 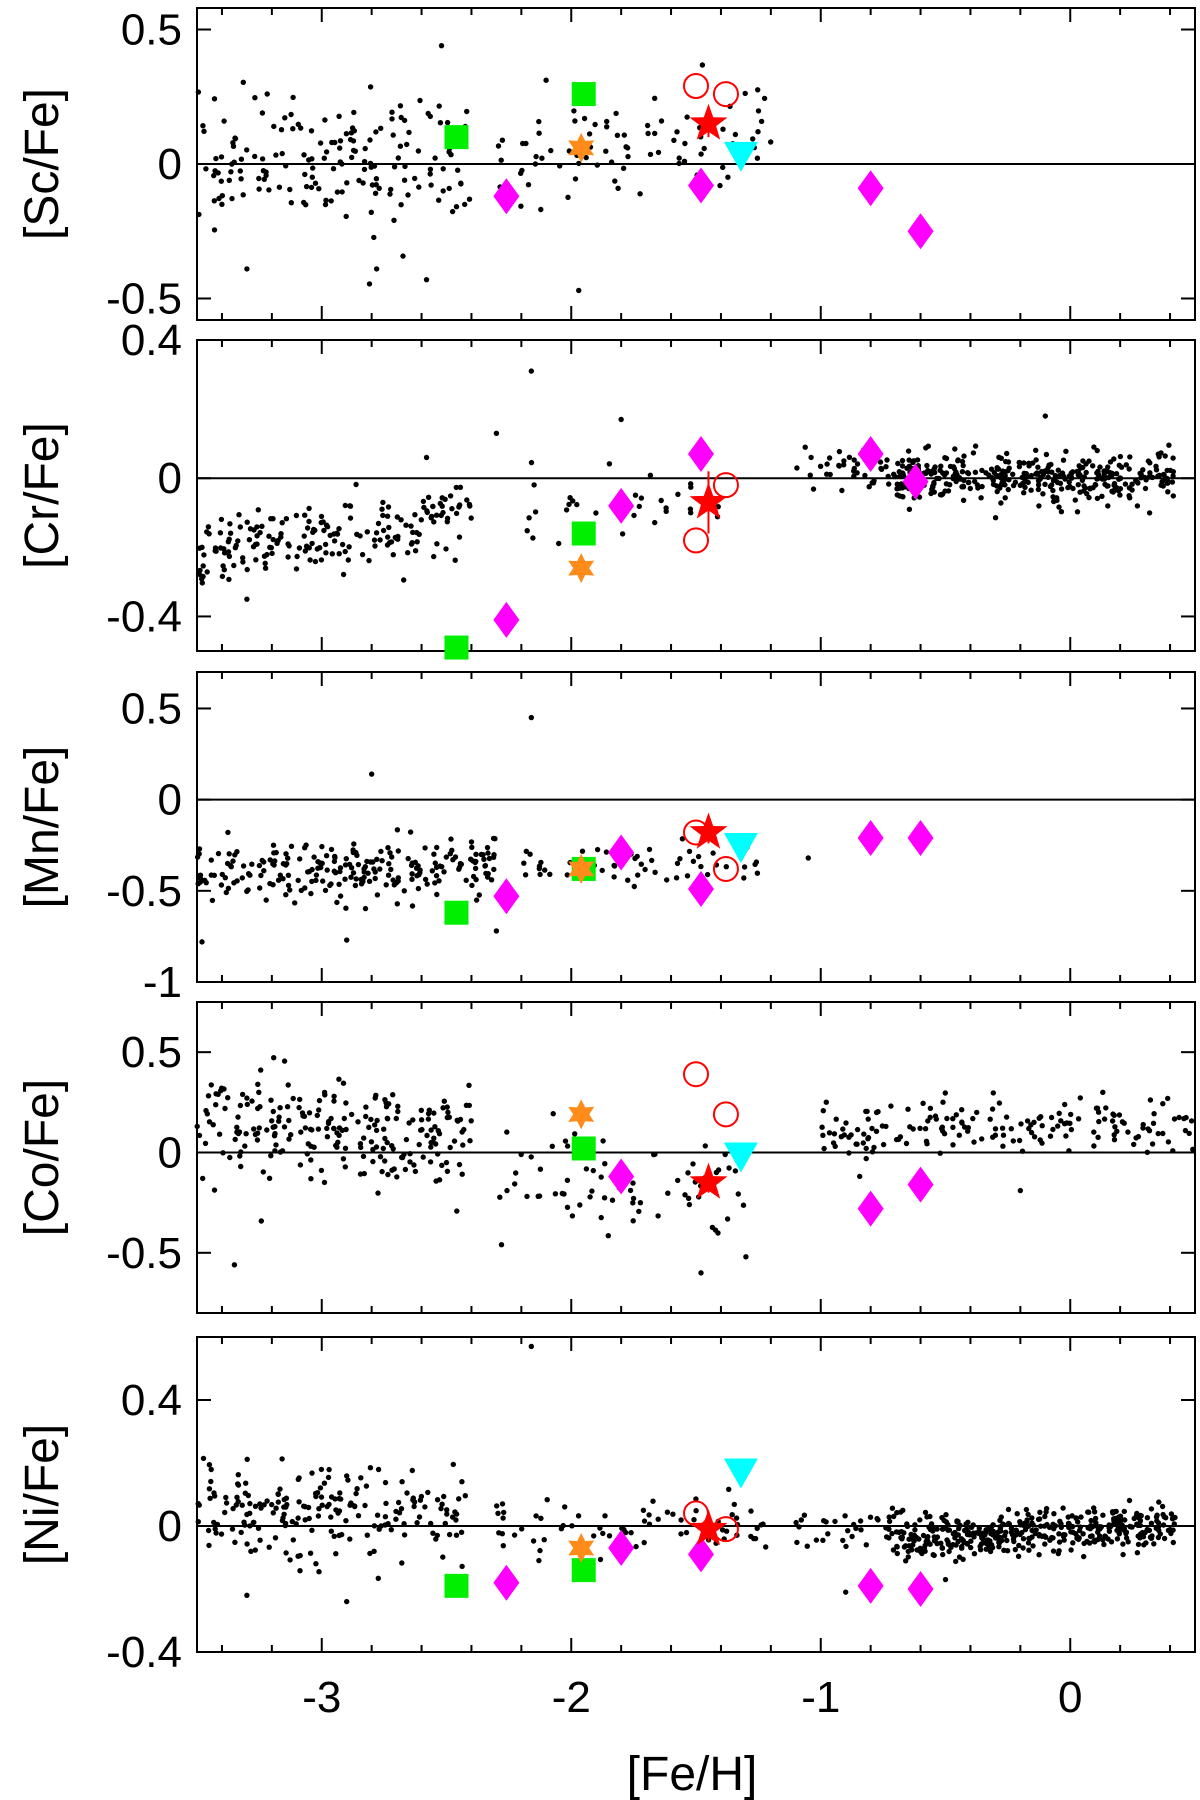 What do you see at coordinates (170, 1526) in the screenshot?
I see `y-tick-label: 0` at bounding box center [170, 1526].